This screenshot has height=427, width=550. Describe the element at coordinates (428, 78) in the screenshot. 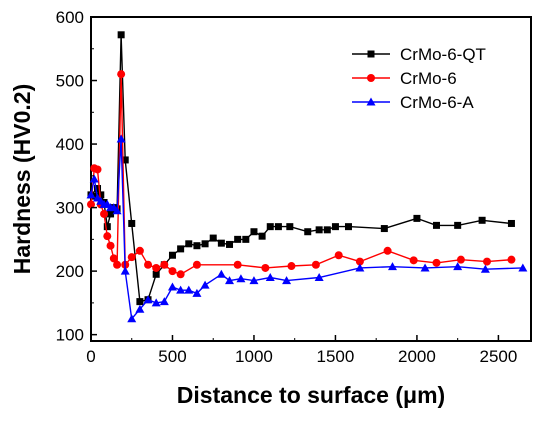

I see `legend-label-crmo-6: CrMo-6` at that location.